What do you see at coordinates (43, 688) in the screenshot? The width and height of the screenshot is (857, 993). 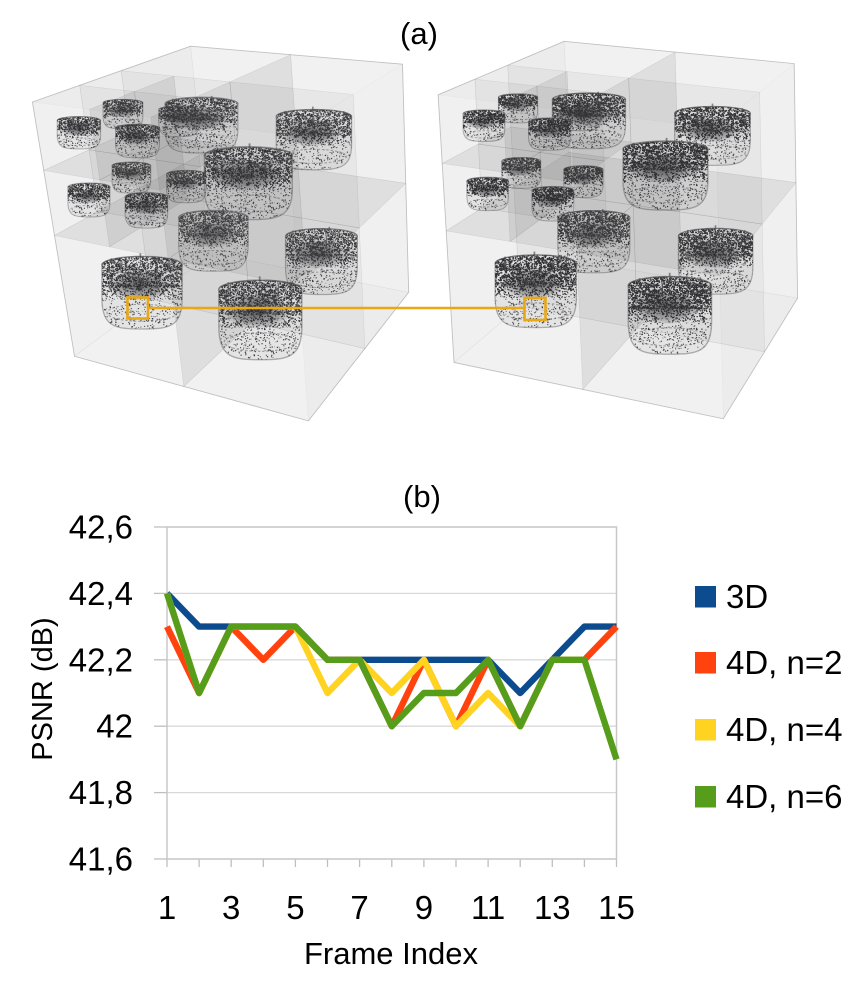 I see `svg-text: PSNR (dB)` at bounding box center [43, 688].